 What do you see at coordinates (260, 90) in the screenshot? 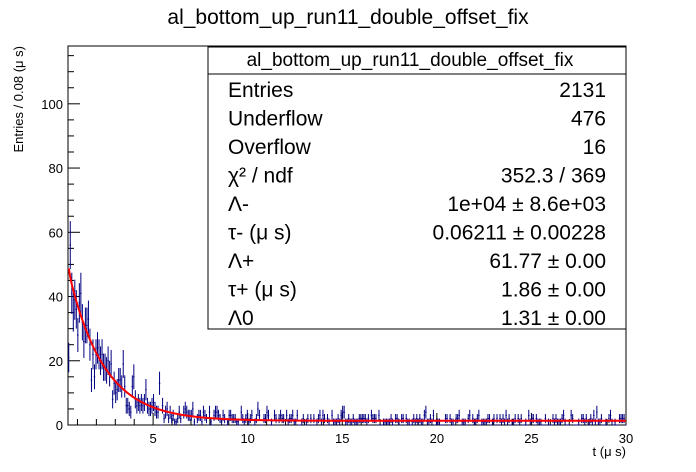
I see `stats-row-label: Entries` at bounding box center [260, 90].